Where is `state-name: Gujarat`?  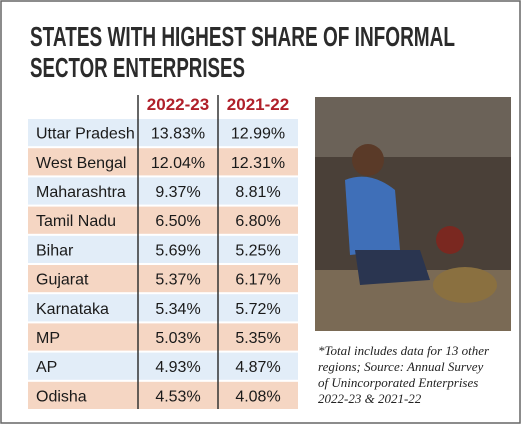 state-name: Gujarat is located at coordinates (62, 280).